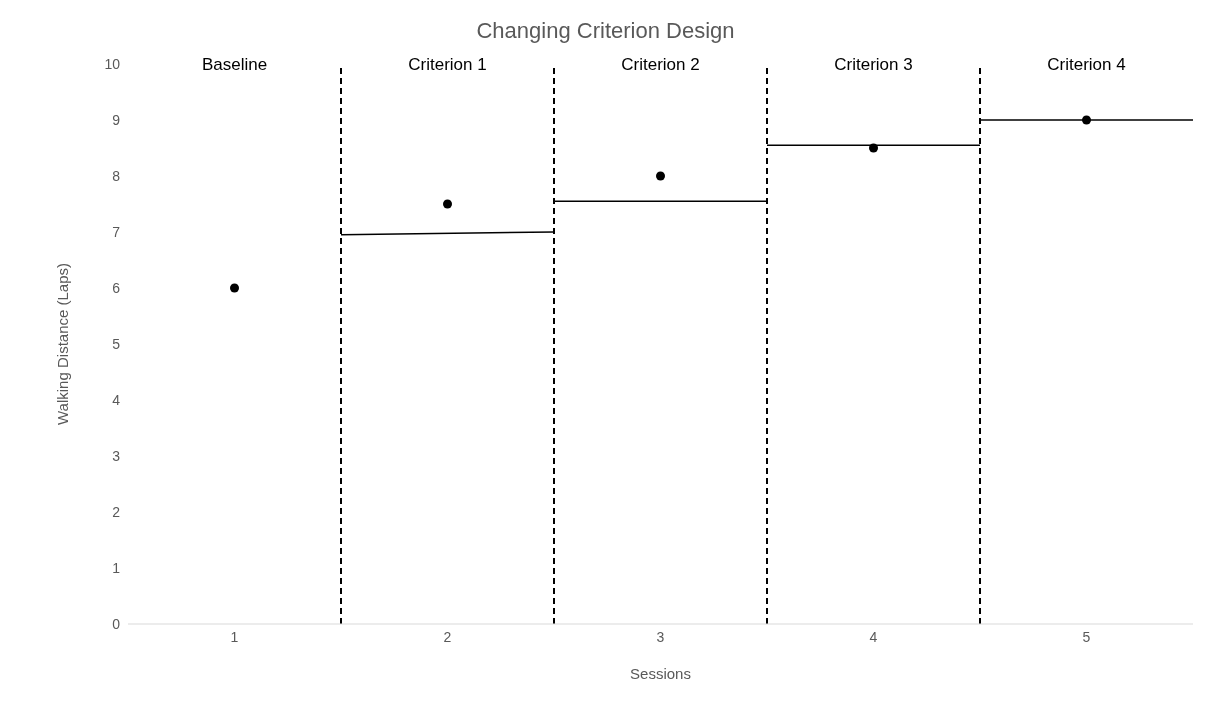 The height and width of the screenshot is (713, 1215). What do you see at coordinates (660, 636) in the screenshot?
I see `x-tick-label: 3` at bounding box center [660, 636].